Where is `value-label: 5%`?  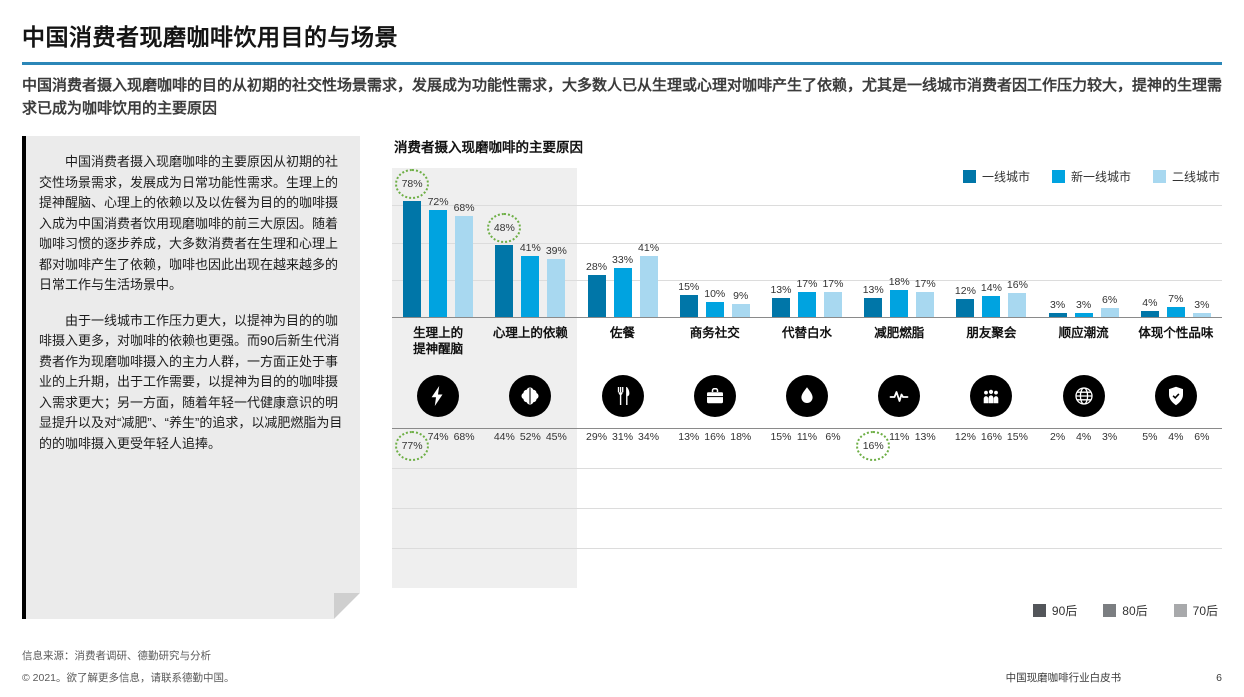 value-label: 5% is located at coordinates (1150, 437).